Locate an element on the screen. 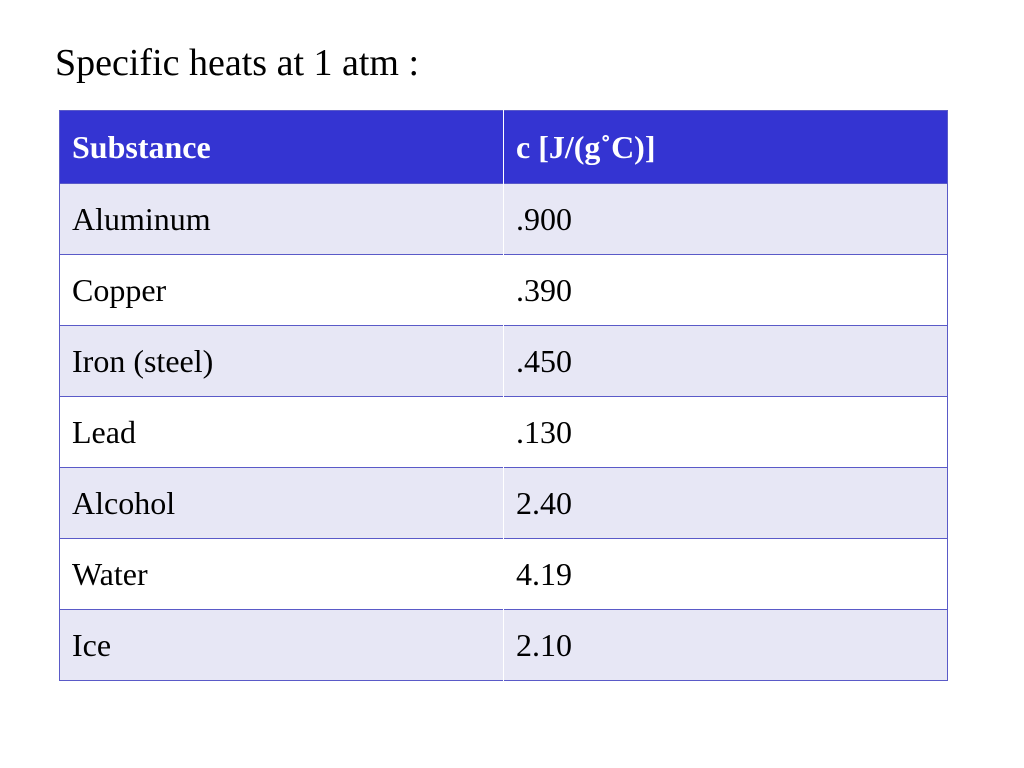 This screenshot has height=768, width=1024. table-row: Lead .130 is located at coordinates (503, 432).